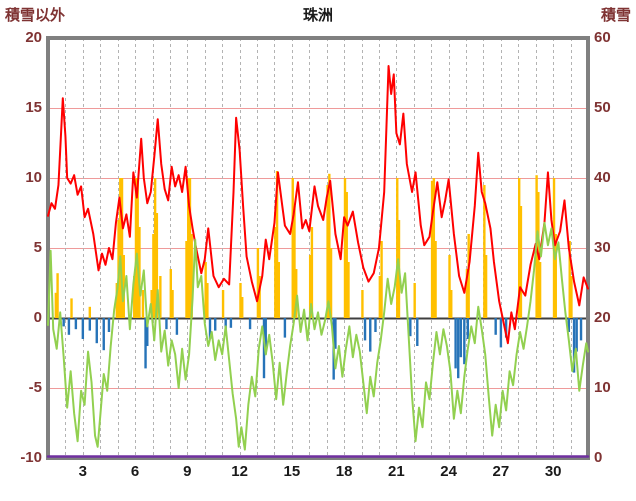 This screenshot has height=501, width=636. I want to click on left-axis-tick-label: -10, so click(31, 457).